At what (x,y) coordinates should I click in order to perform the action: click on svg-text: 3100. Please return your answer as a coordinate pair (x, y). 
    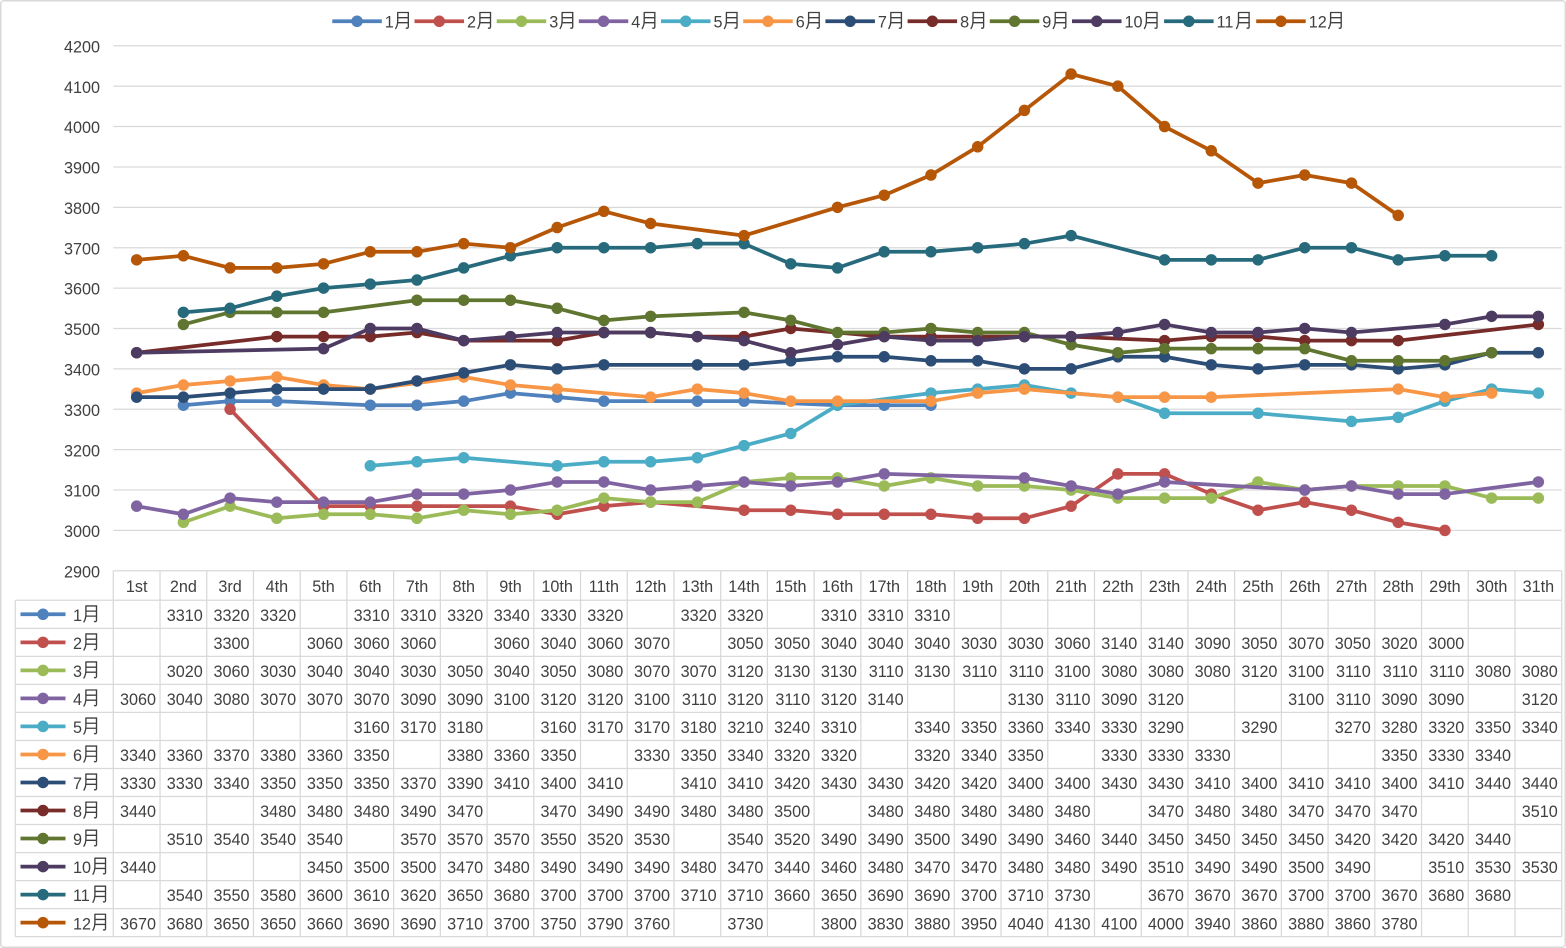
    Looking at the image, I should click on (652, 700).